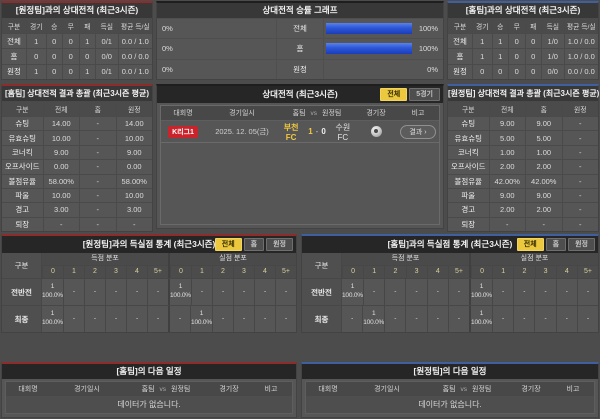 This screenshot has height=419, width=600. What do you see at coordinates (22, 196) in the screenshot?
I see `stat-label: 파울` at bounding box center [22, 196].